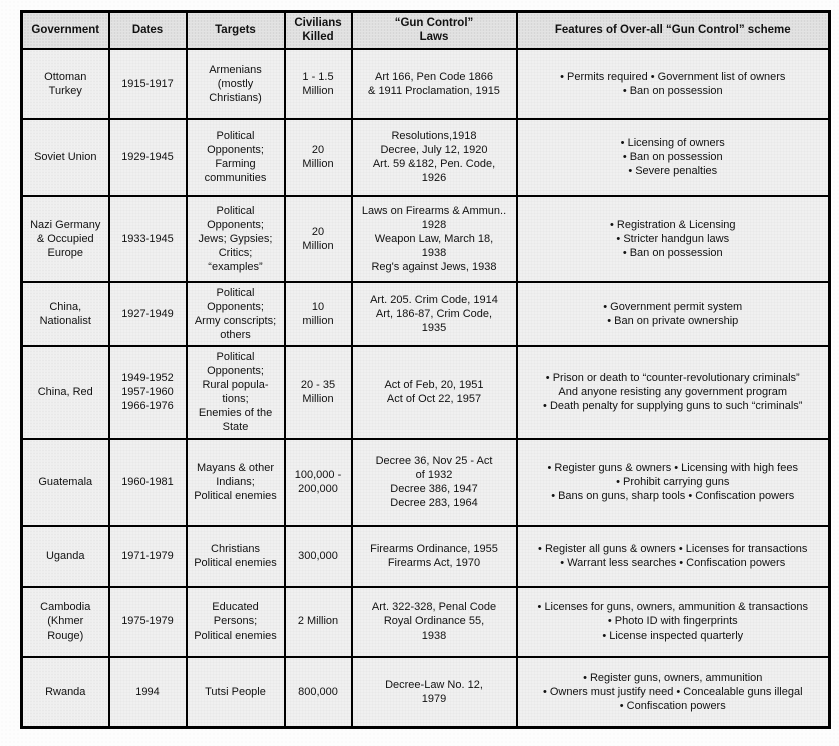 The width and height of the screenshot is (839, 746). Describe the element at coordinates (147, 556) in the screenshot. I see `cell-dates: 1971-1979` at that location.